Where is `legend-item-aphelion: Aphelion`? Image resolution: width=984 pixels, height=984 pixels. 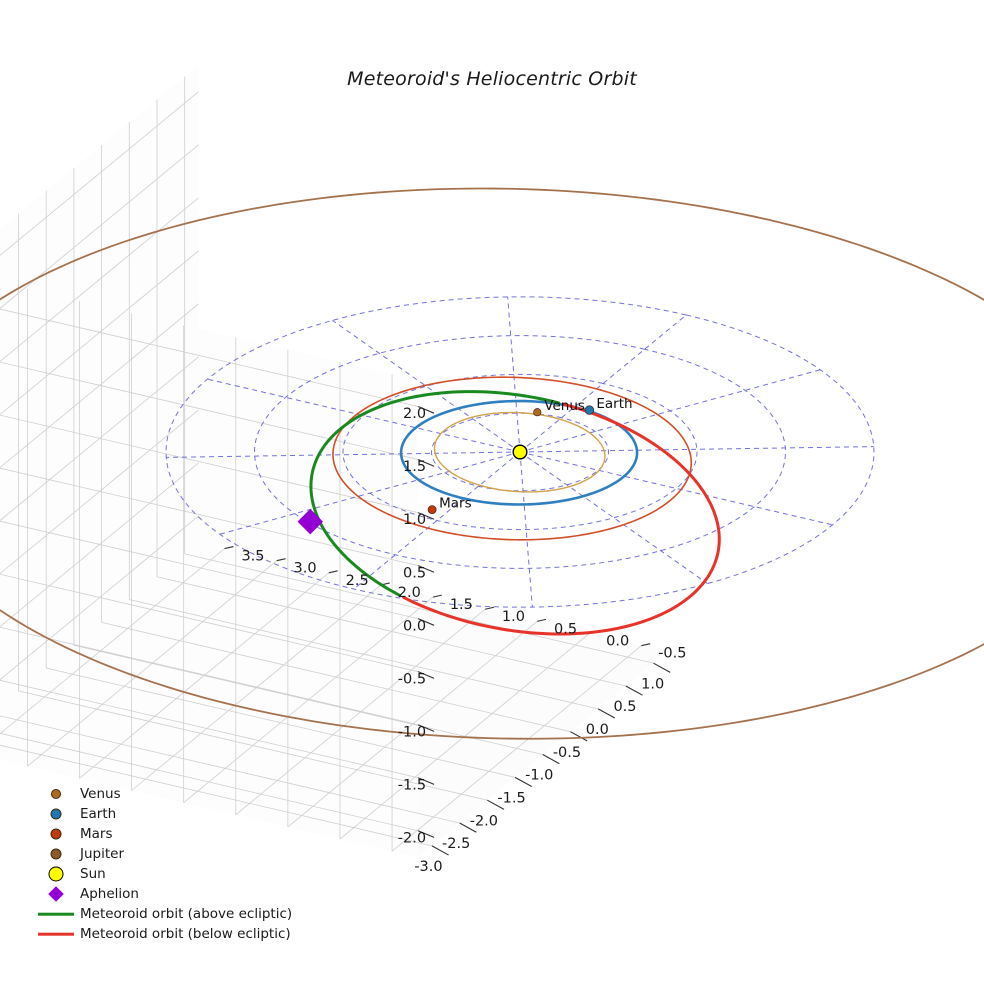
legend-item-aphelion: Aphelion is located at coordinates (164, 894).